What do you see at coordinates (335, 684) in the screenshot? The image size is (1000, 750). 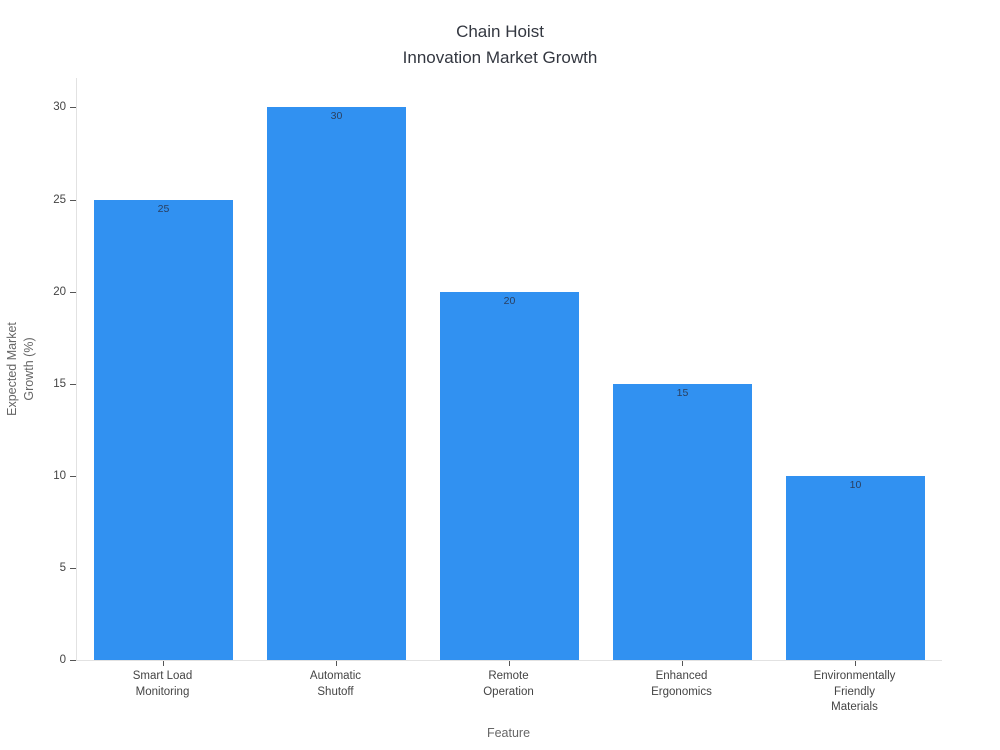 I see `x-tick-label: Automatic Shutoff` at bounding box center [335, 684].